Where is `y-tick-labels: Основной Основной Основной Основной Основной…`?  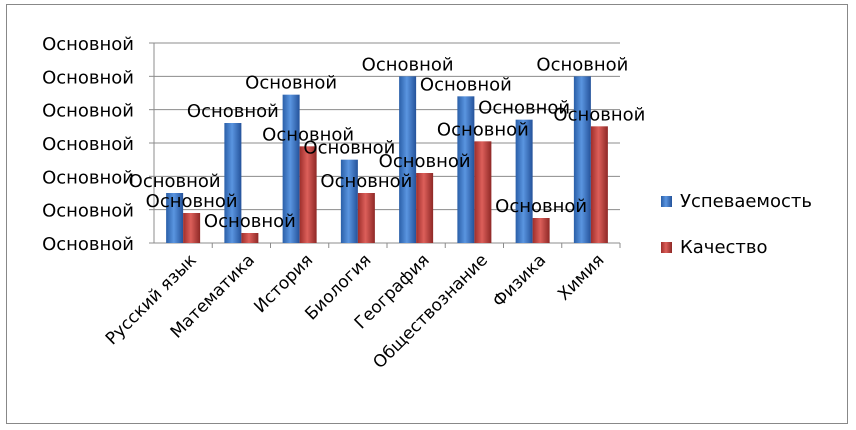 y-tick-labels: Основной Основной Основной Основной Основной… is located at coordinates (88, 144).